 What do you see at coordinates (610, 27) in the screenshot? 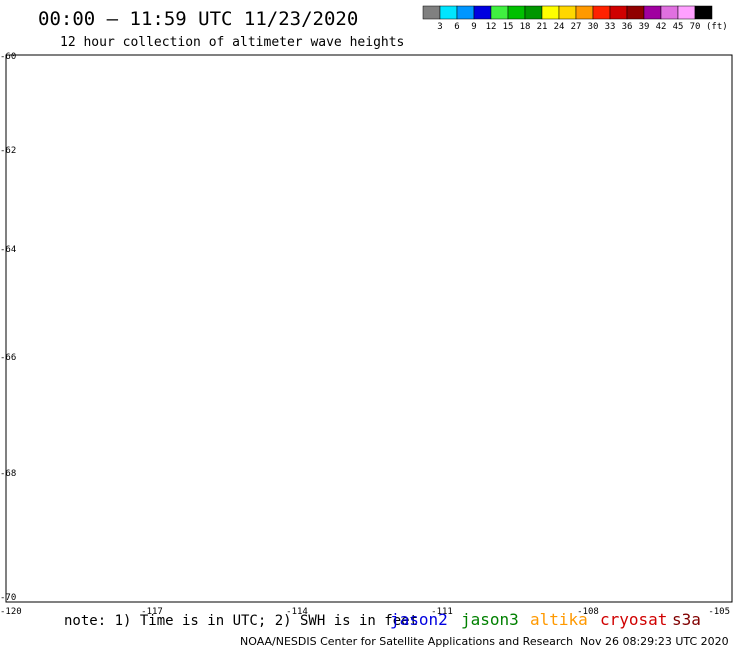
I see `scale-tick-label: 33` at bounding box center [610, 27].